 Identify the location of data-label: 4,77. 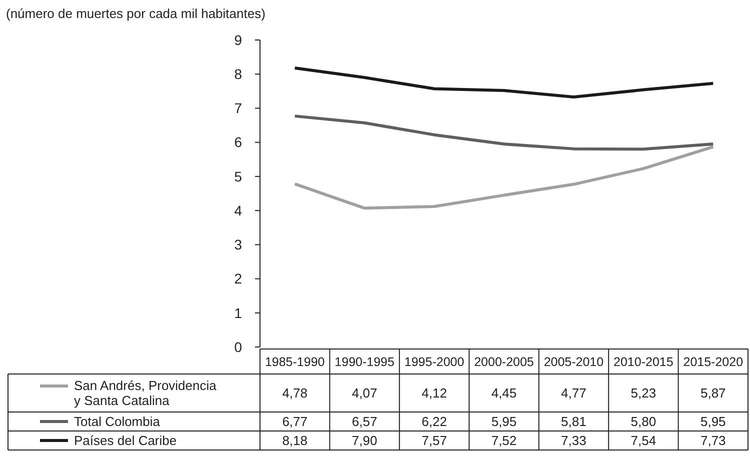
(573, 393).